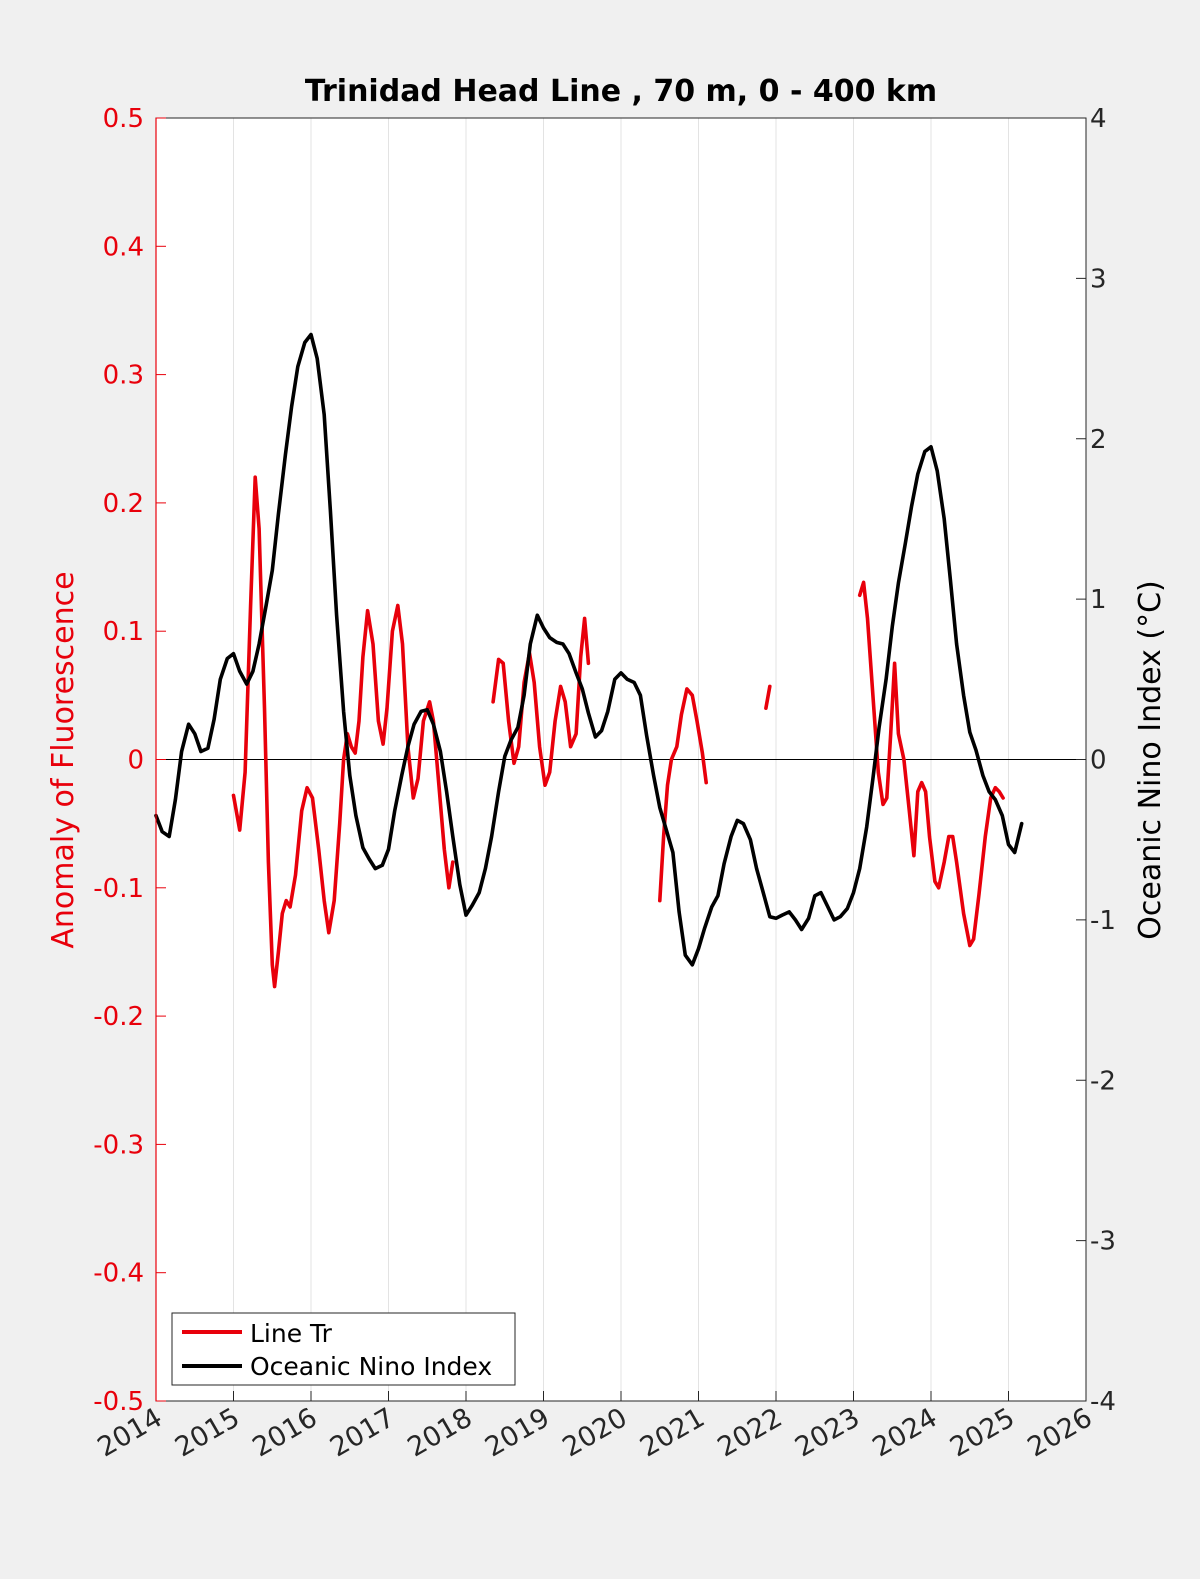 This screenshot has width=1200, height=1579. What do you see at coordinates (118, 1017) in the screenshot?
I see `y-left-tick-label--0.2: -0.2` at bounding box center [118, 1017].